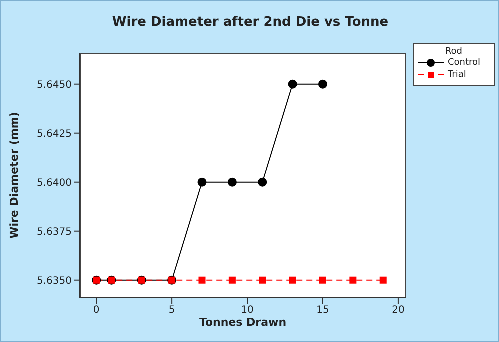 The height and width of the screenshot is (342, 499). What do you see at coordinates (243, 322) in the screenshot?
I see `x-axis-title: Tonnes Drawn` at bounding box center [243, 322].